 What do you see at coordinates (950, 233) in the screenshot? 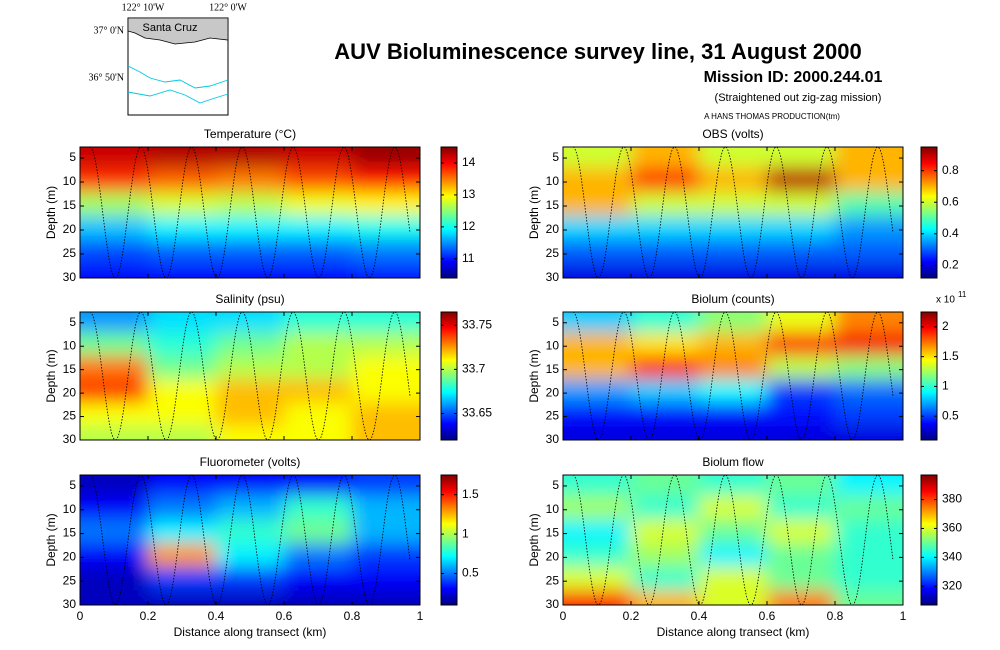
I see `colorbar-tick-label: 0.4` at bounding box center [950, 233].